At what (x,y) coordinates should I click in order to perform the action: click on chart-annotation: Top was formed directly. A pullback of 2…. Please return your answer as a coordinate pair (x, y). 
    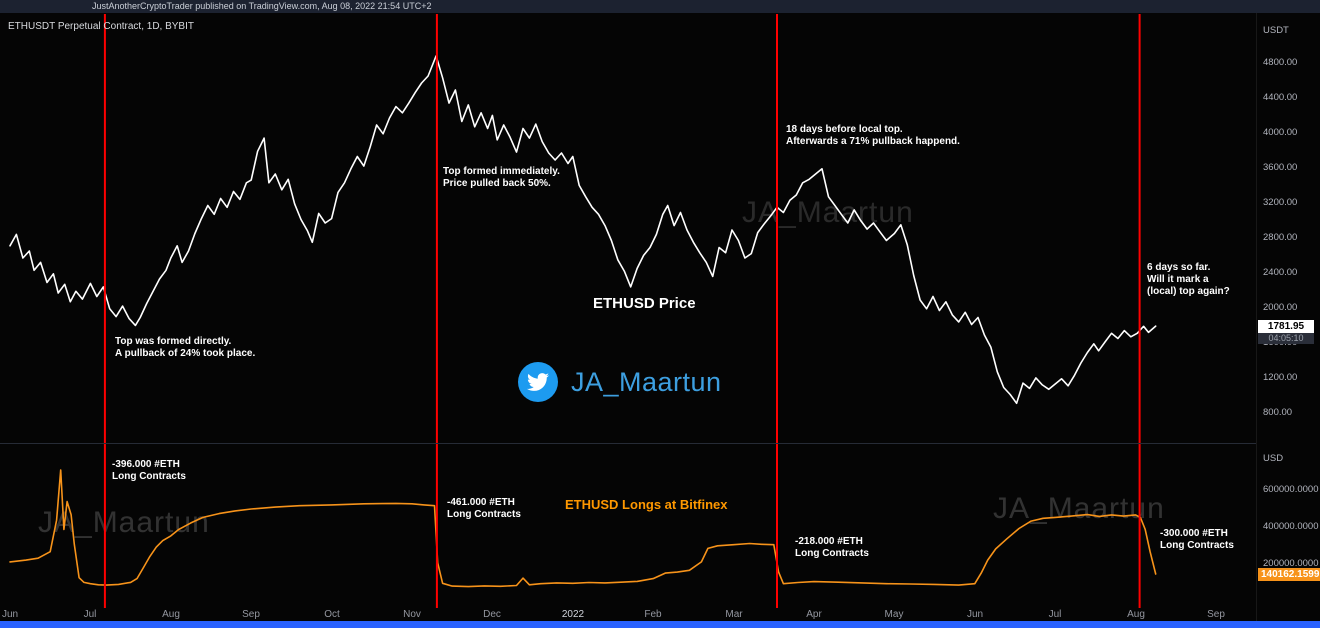
    Looking at the image, I should click on (185, 347).